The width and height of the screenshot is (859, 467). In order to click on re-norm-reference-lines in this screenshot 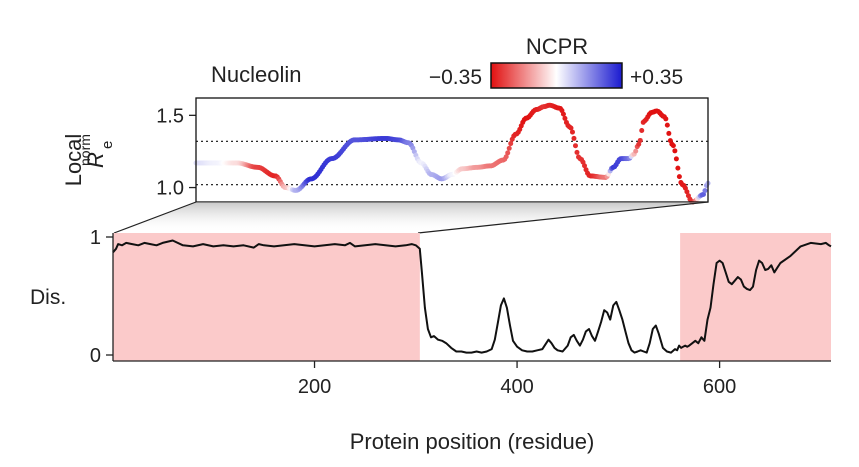, I will do `click(452, 163)`.